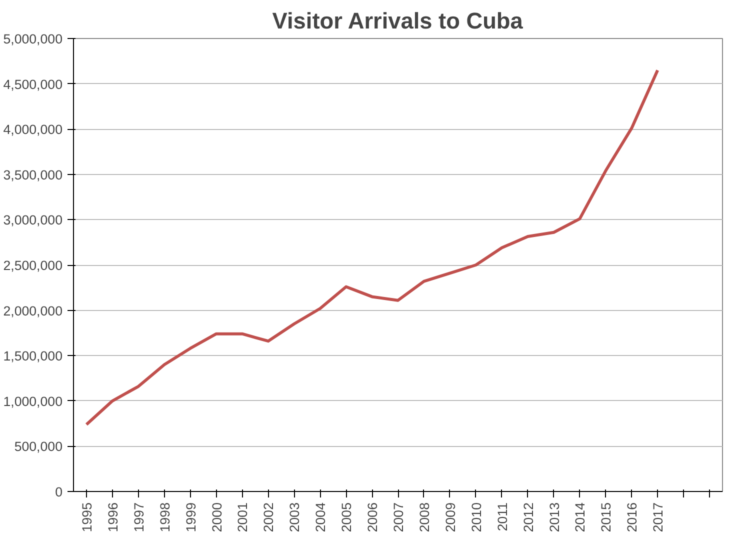  What do you see at coordinates (38, 446) in the screenshot?
I see `y-tick-label: 500,000` at bounding box center [38, 446].